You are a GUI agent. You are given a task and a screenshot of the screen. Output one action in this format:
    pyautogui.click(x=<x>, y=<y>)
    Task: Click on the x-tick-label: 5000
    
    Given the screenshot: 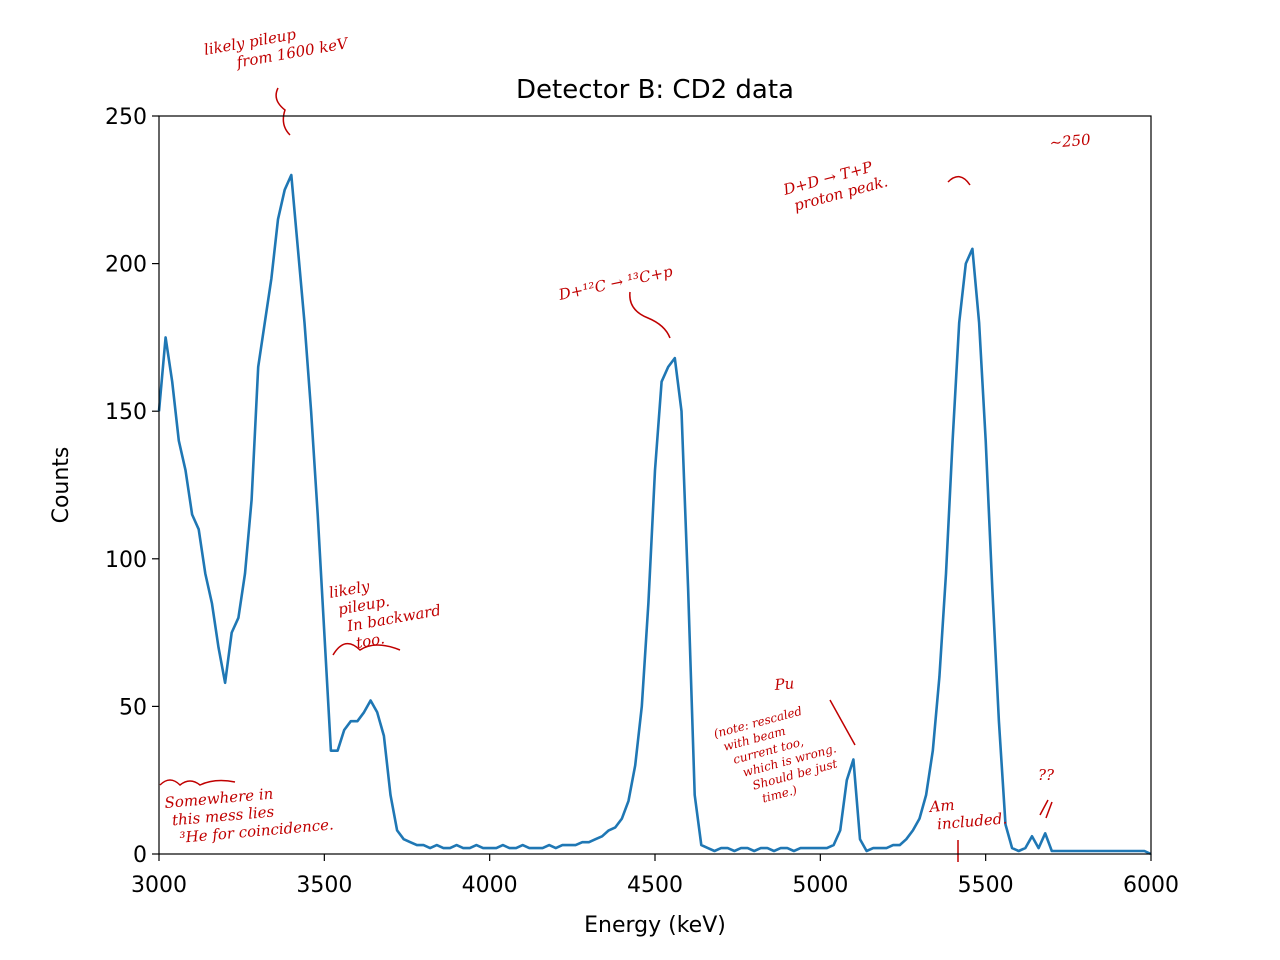 What is the action you would take?
    pyautogui.click(x=820, y=885)
    